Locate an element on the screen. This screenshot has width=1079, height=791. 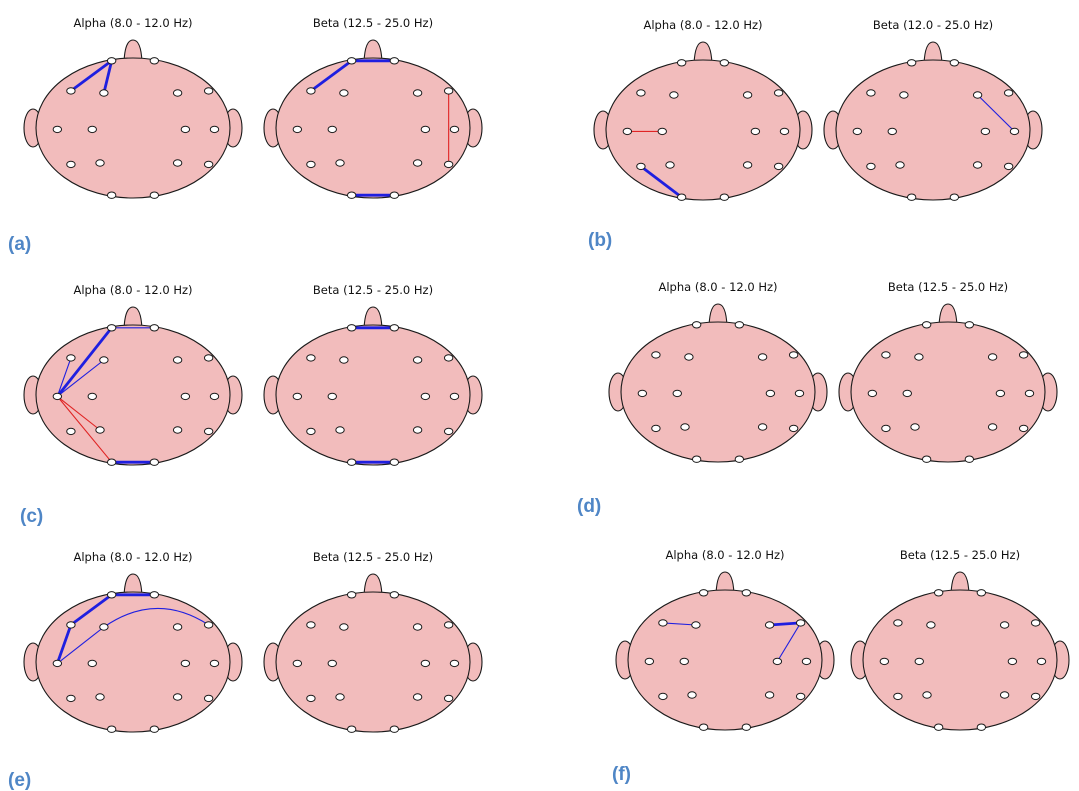
panel-label: (e) is located at coordinates (19, 780).